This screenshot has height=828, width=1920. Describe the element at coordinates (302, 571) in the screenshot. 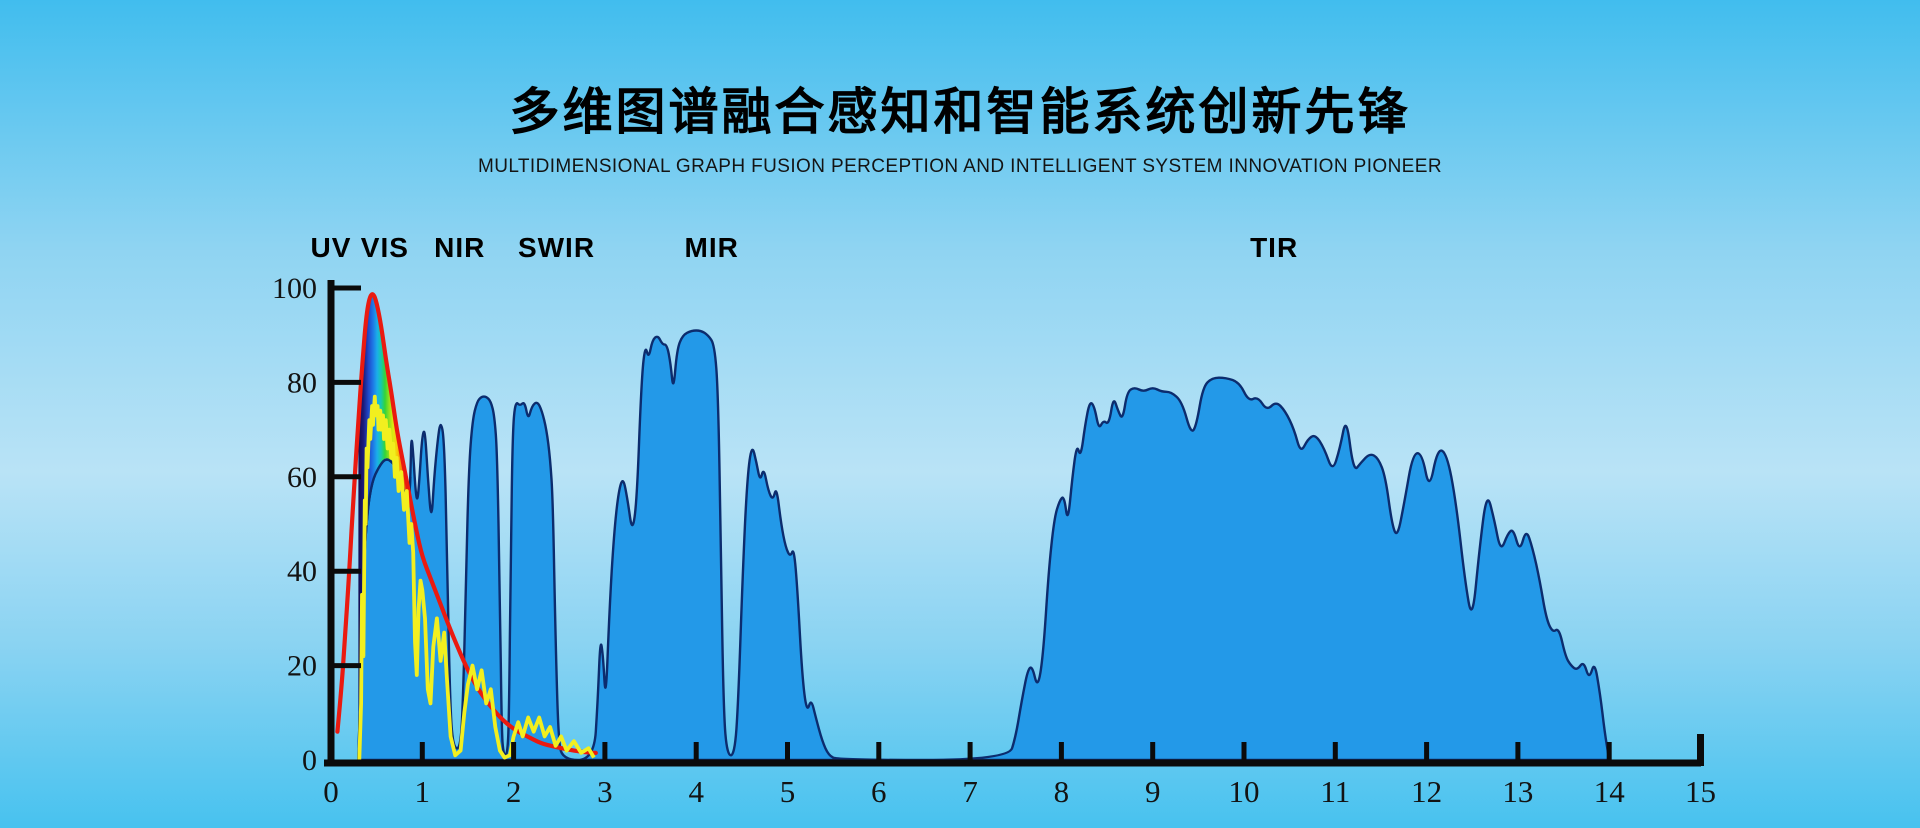

I see `y-tick-label: 40` at that location.